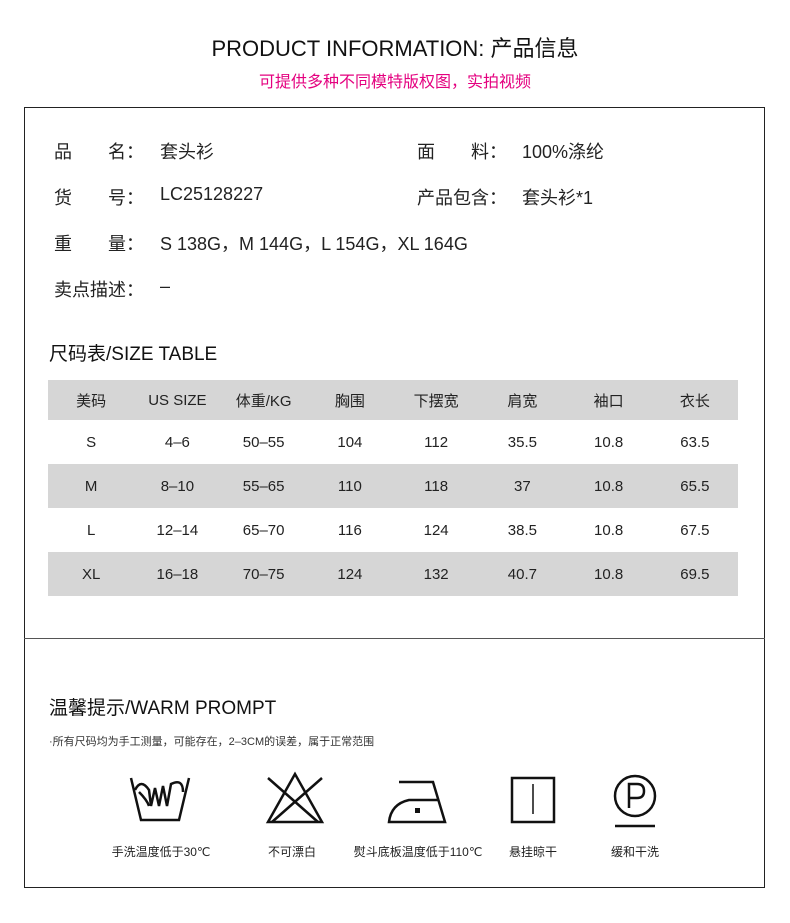  What do you see at coordinates (295, 797) in the screenshot?
I see `no-bleach-icon` at bounding box center [295, 797].